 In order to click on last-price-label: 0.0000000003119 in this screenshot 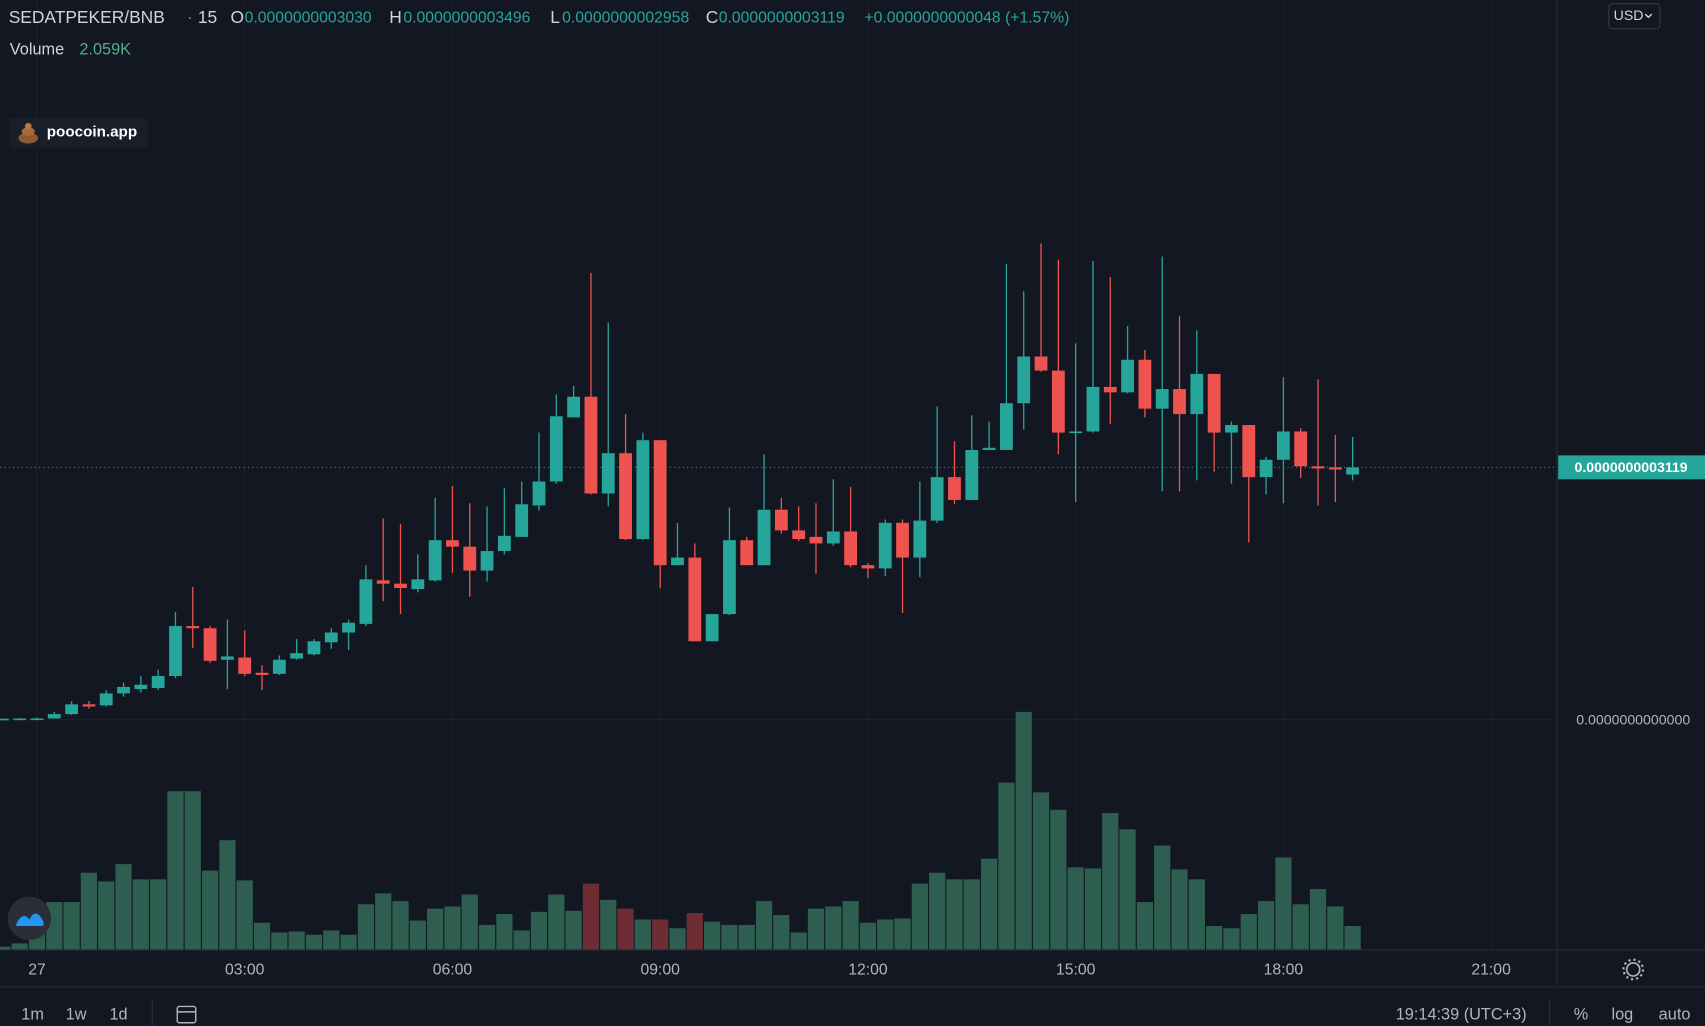, I will do `click(1630, 467)`.